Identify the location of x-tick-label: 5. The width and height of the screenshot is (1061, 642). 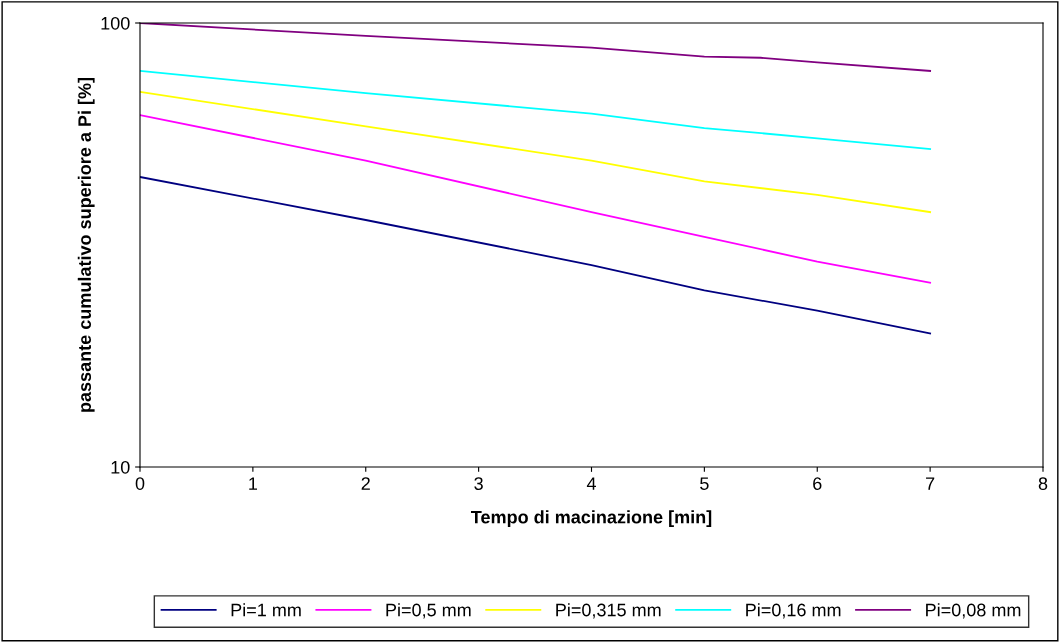
(704, 483).